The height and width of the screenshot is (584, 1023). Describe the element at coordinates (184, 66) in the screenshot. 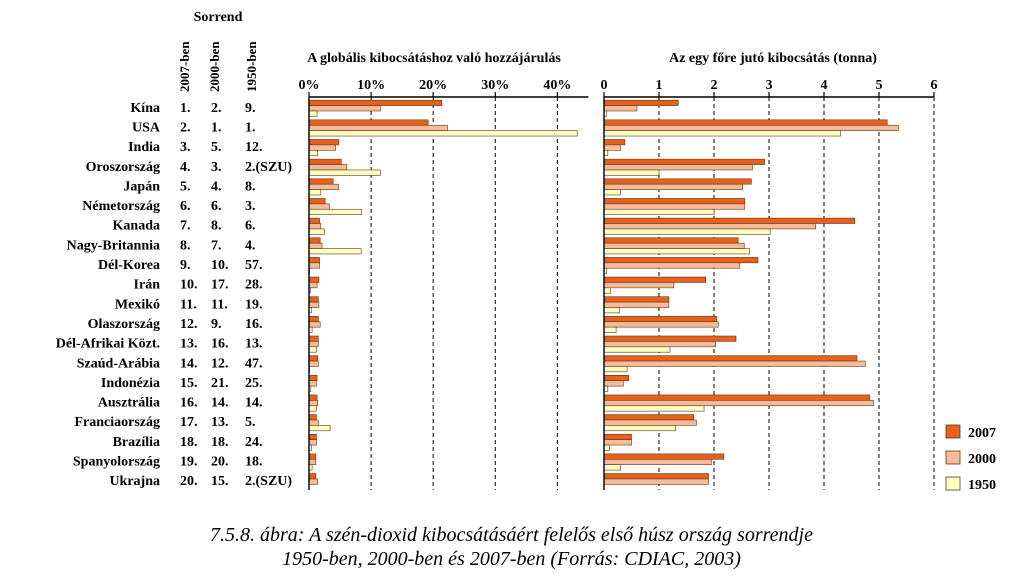

I see `rank-col-header-2007: 2007-ben` at that location.